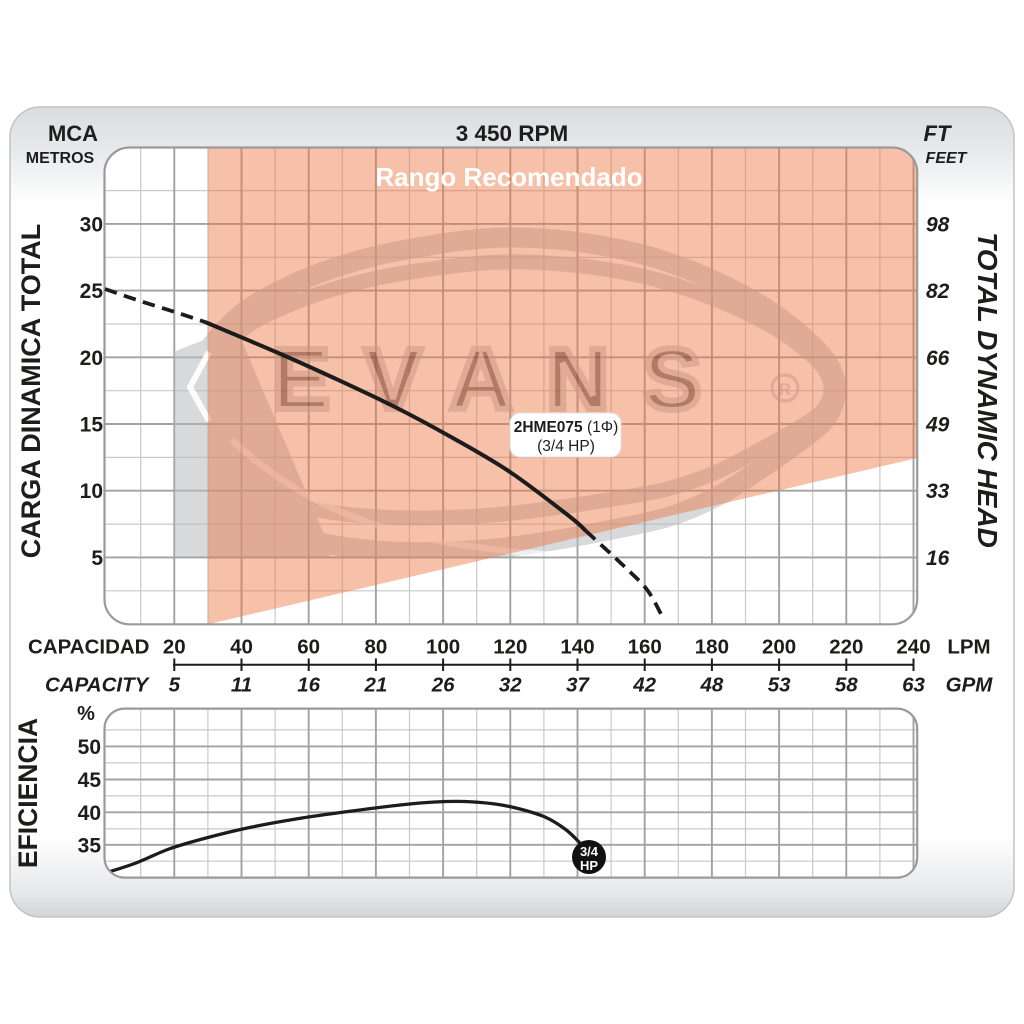 The height and width of the screenshot is (1024, 1024). What do you see at coordinates (98, 685) in the screenshot?
I see `svg-text: CAPACITY` at bounding box center [98, 685].